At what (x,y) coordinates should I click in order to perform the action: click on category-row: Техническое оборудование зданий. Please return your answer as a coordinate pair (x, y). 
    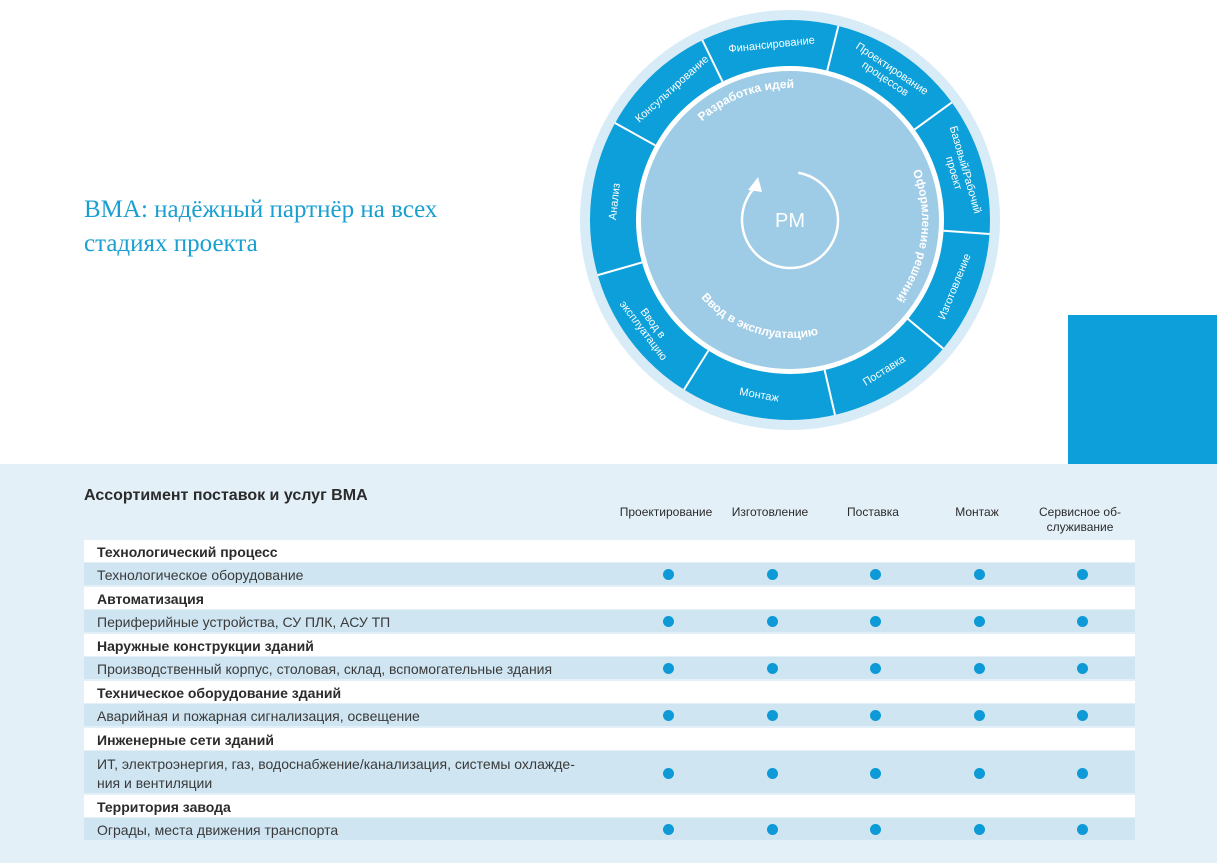
    Looking at the image, I should click on (609, 692).